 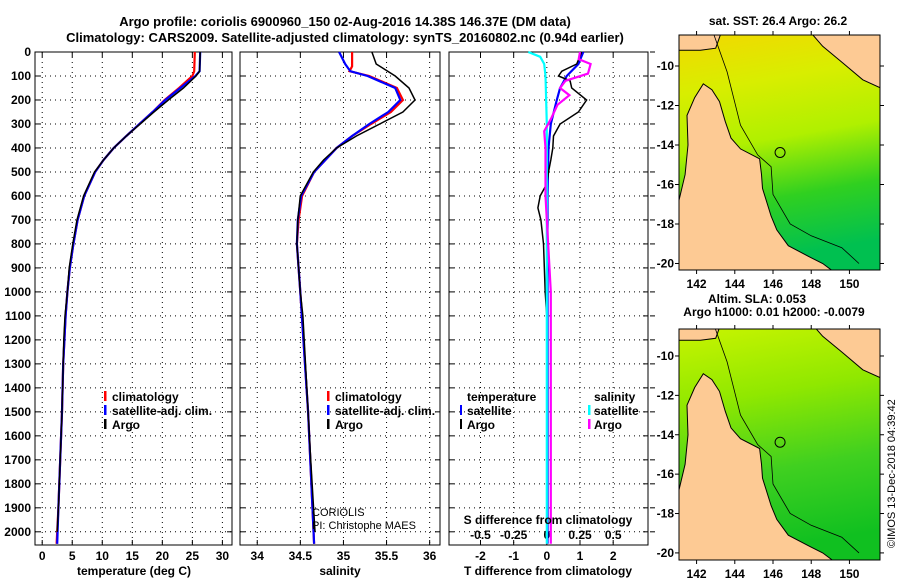 What do you see at coordinates (461, 410) in the screenshot?
I see `legend-swatch-t-satellite` at bounding box center [461, 410].